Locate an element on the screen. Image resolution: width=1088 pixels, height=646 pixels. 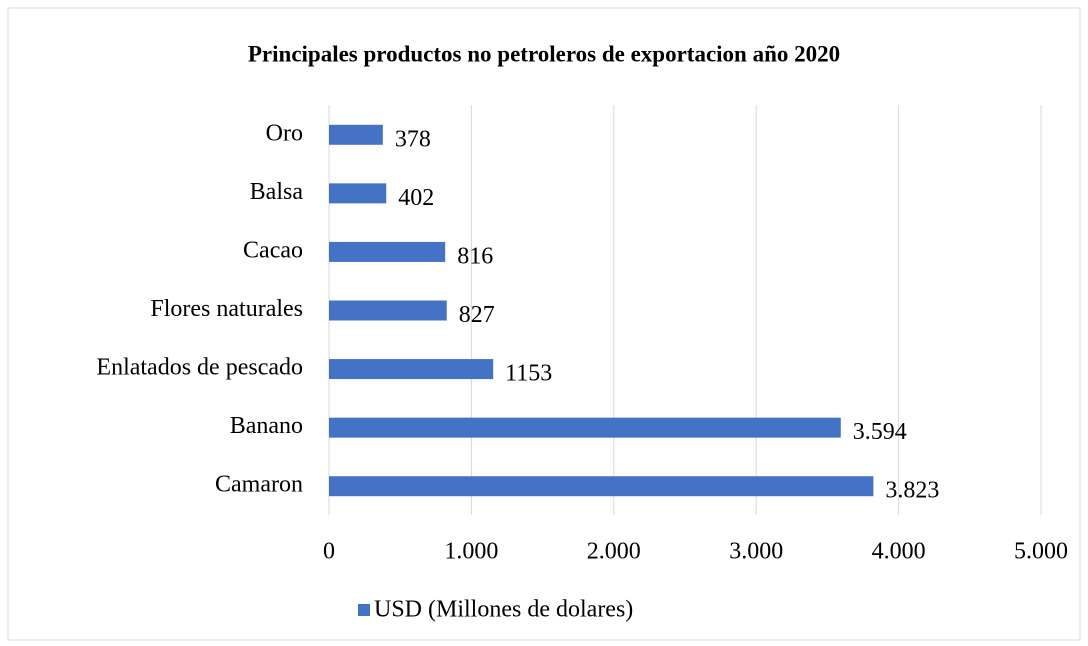
y-tick-label: Oro is located at coordinates (284, 133).